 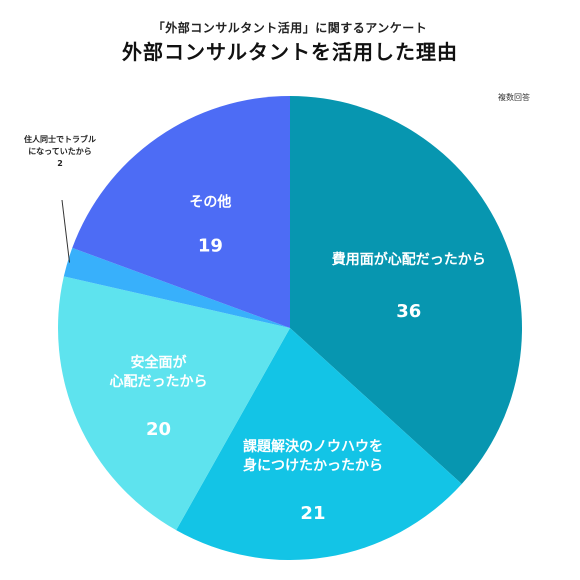 What do you see at coordinates (290, 28) in the screenshot?
I see `chart-subtitle: 「外部コンサルタント活用」に関するアンケート` at bounding box center [290, 28].